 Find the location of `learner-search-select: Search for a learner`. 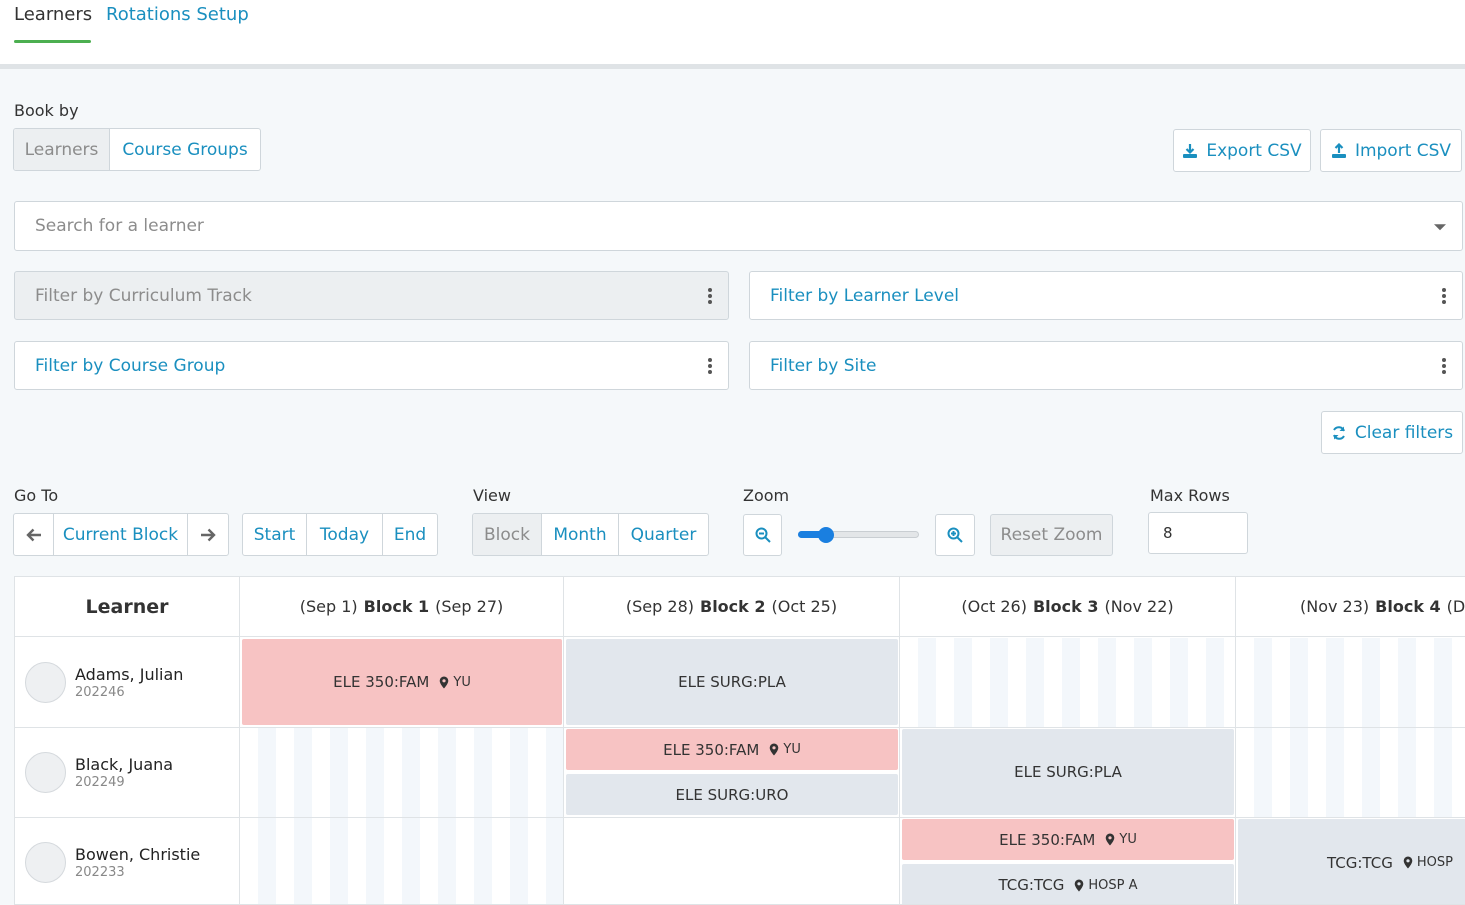

learner-search-select: Search for a learner is located at coordinates (738, 226).